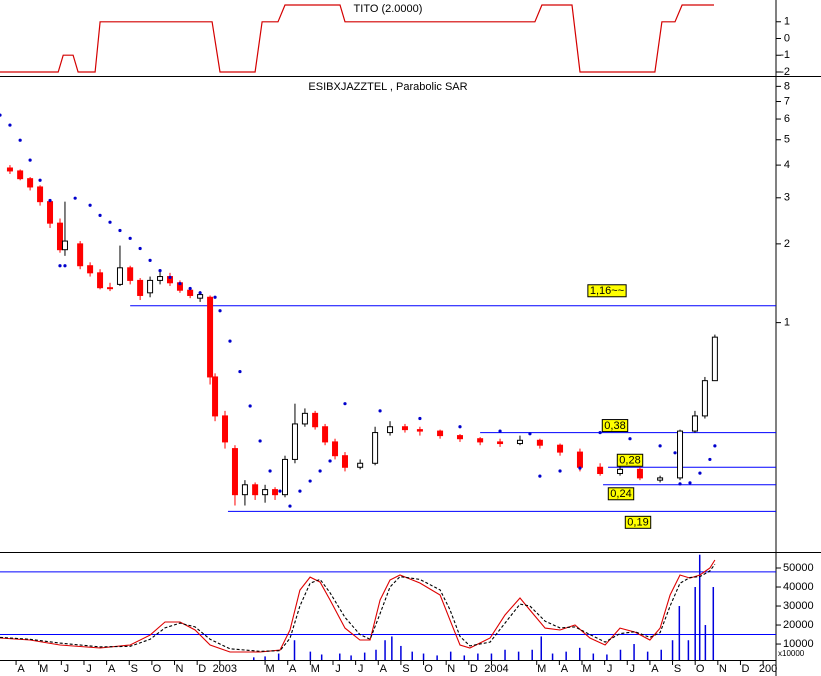 This screenshot has height=676, width=821. Describe the element at coordinates (451, 669) in the screenshot. I see `x-tick-label: N` at that location.